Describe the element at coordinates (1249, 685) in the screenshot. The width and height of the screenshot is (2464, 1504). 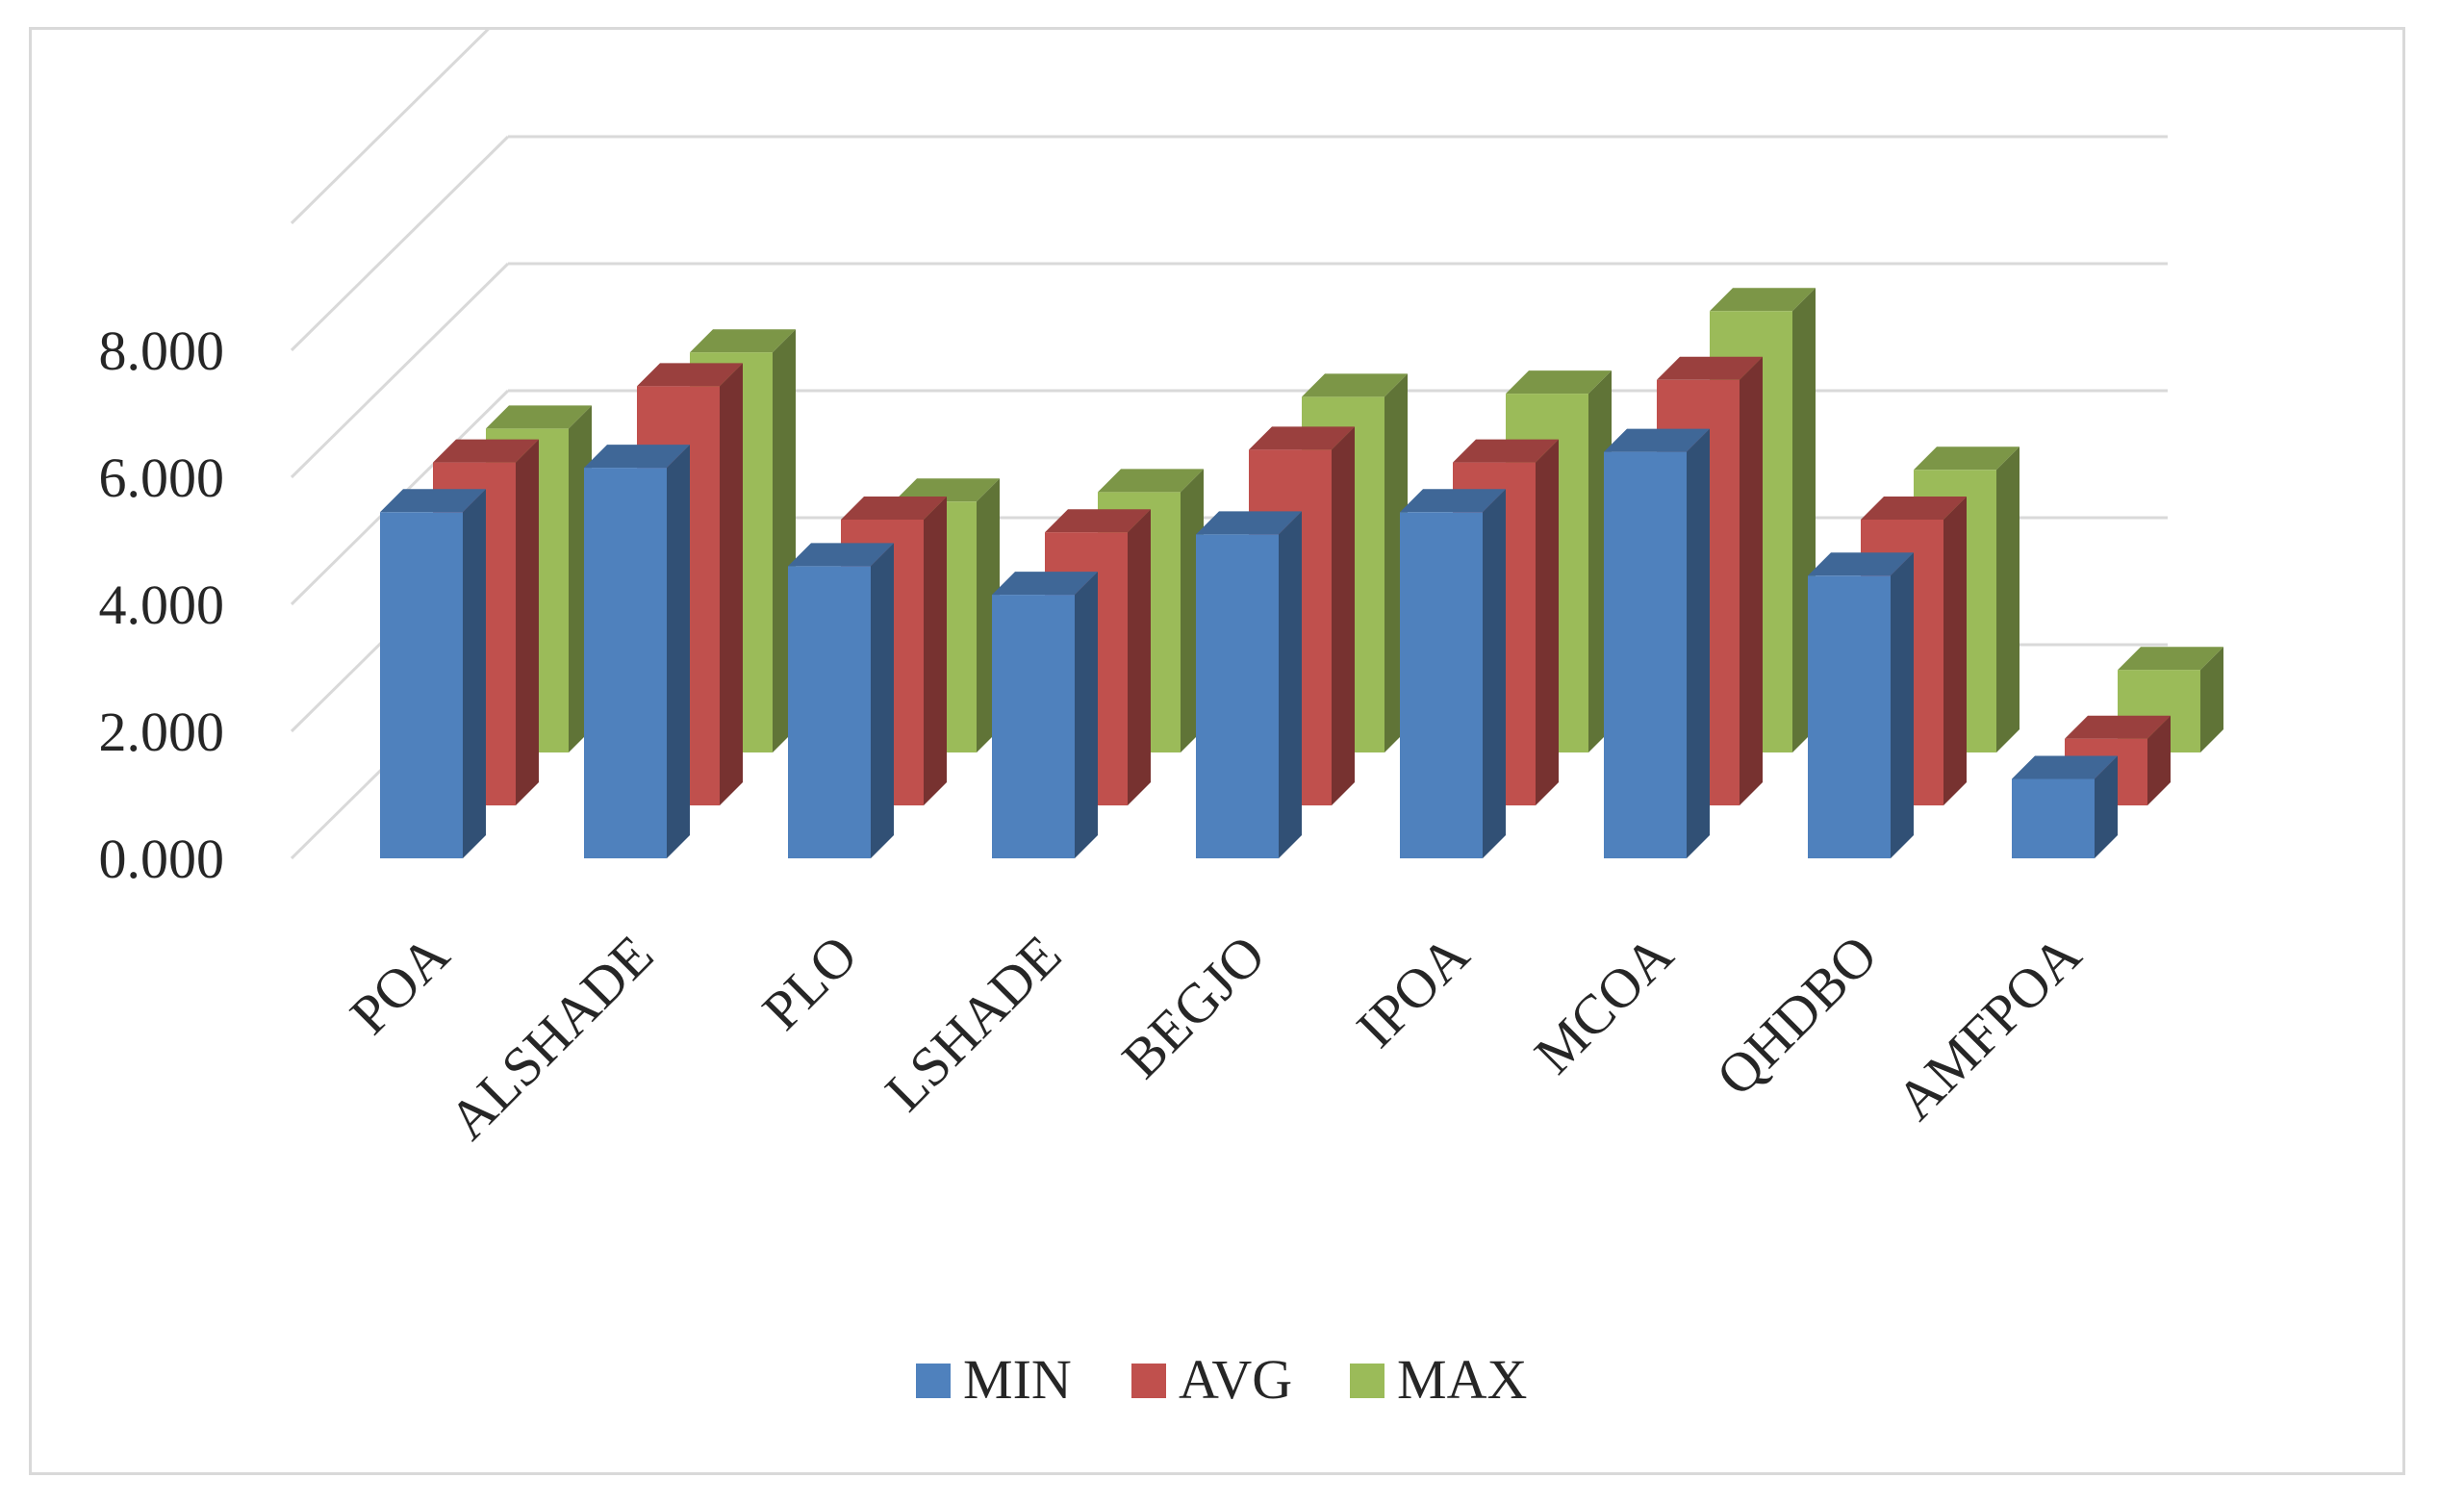
I see `bar-min-begjo` at that location.